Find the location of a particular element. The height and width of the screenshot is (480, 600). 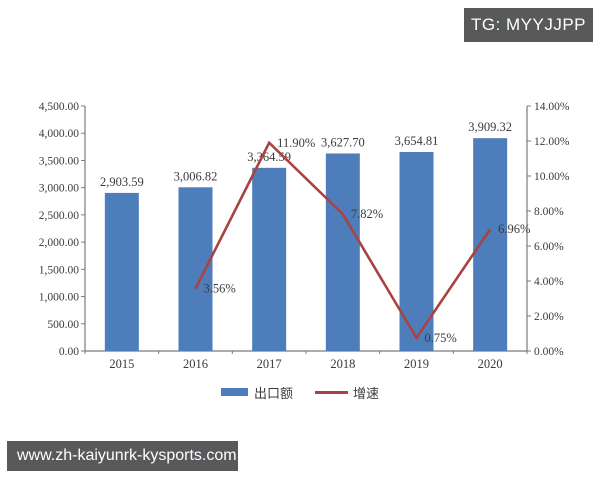

x-axis-category-label: 2015 is located at coordinates (121, 364).